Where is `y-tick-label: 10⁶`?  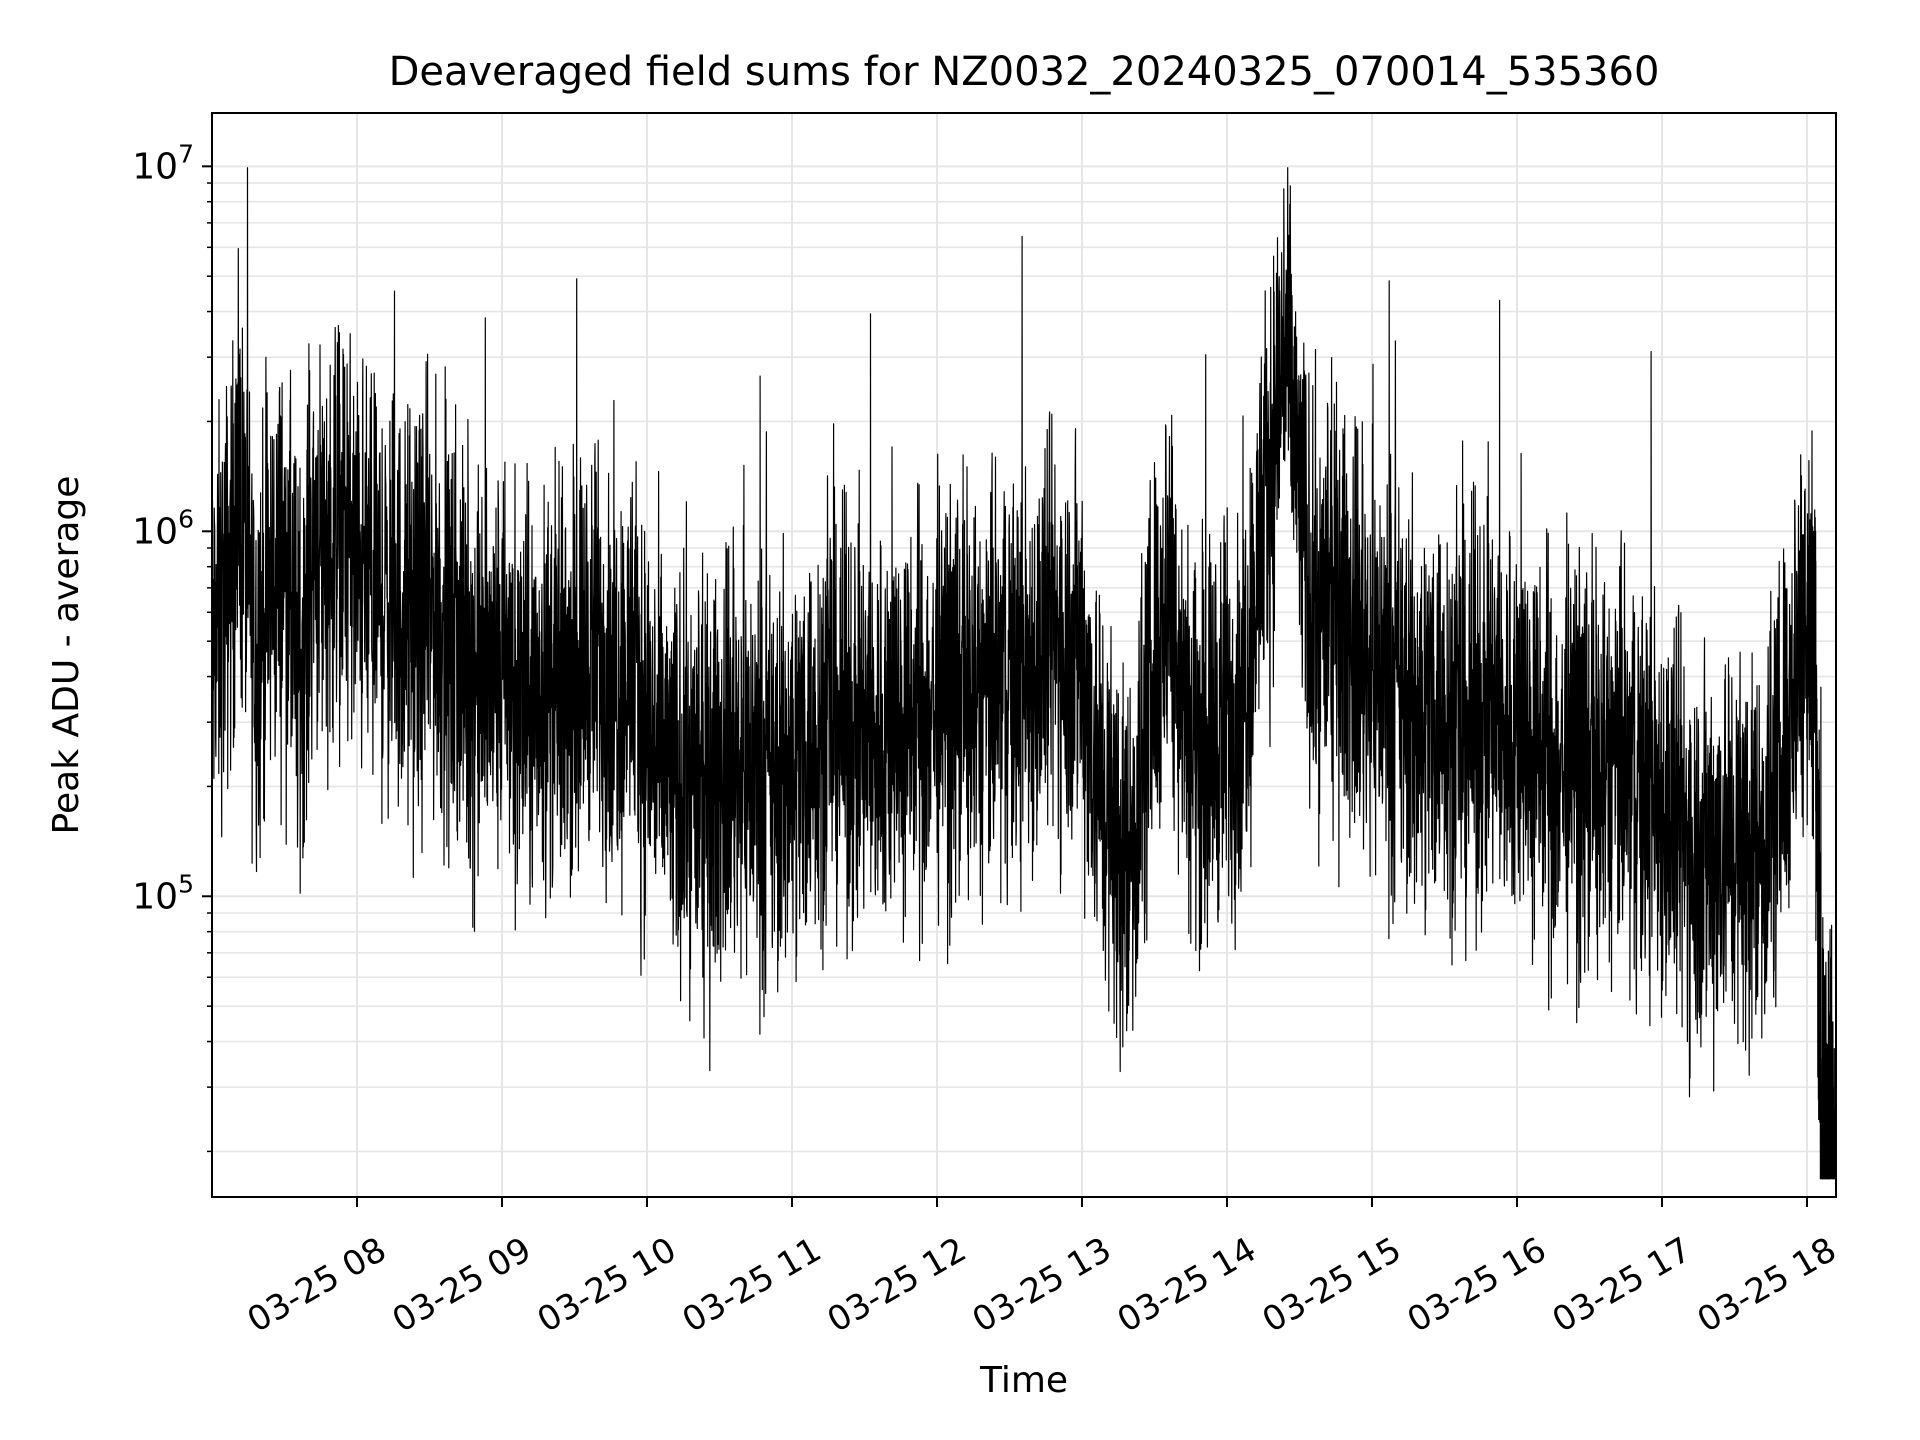
y-tick-label: 10⁶ is located at coordinates (163, 528).